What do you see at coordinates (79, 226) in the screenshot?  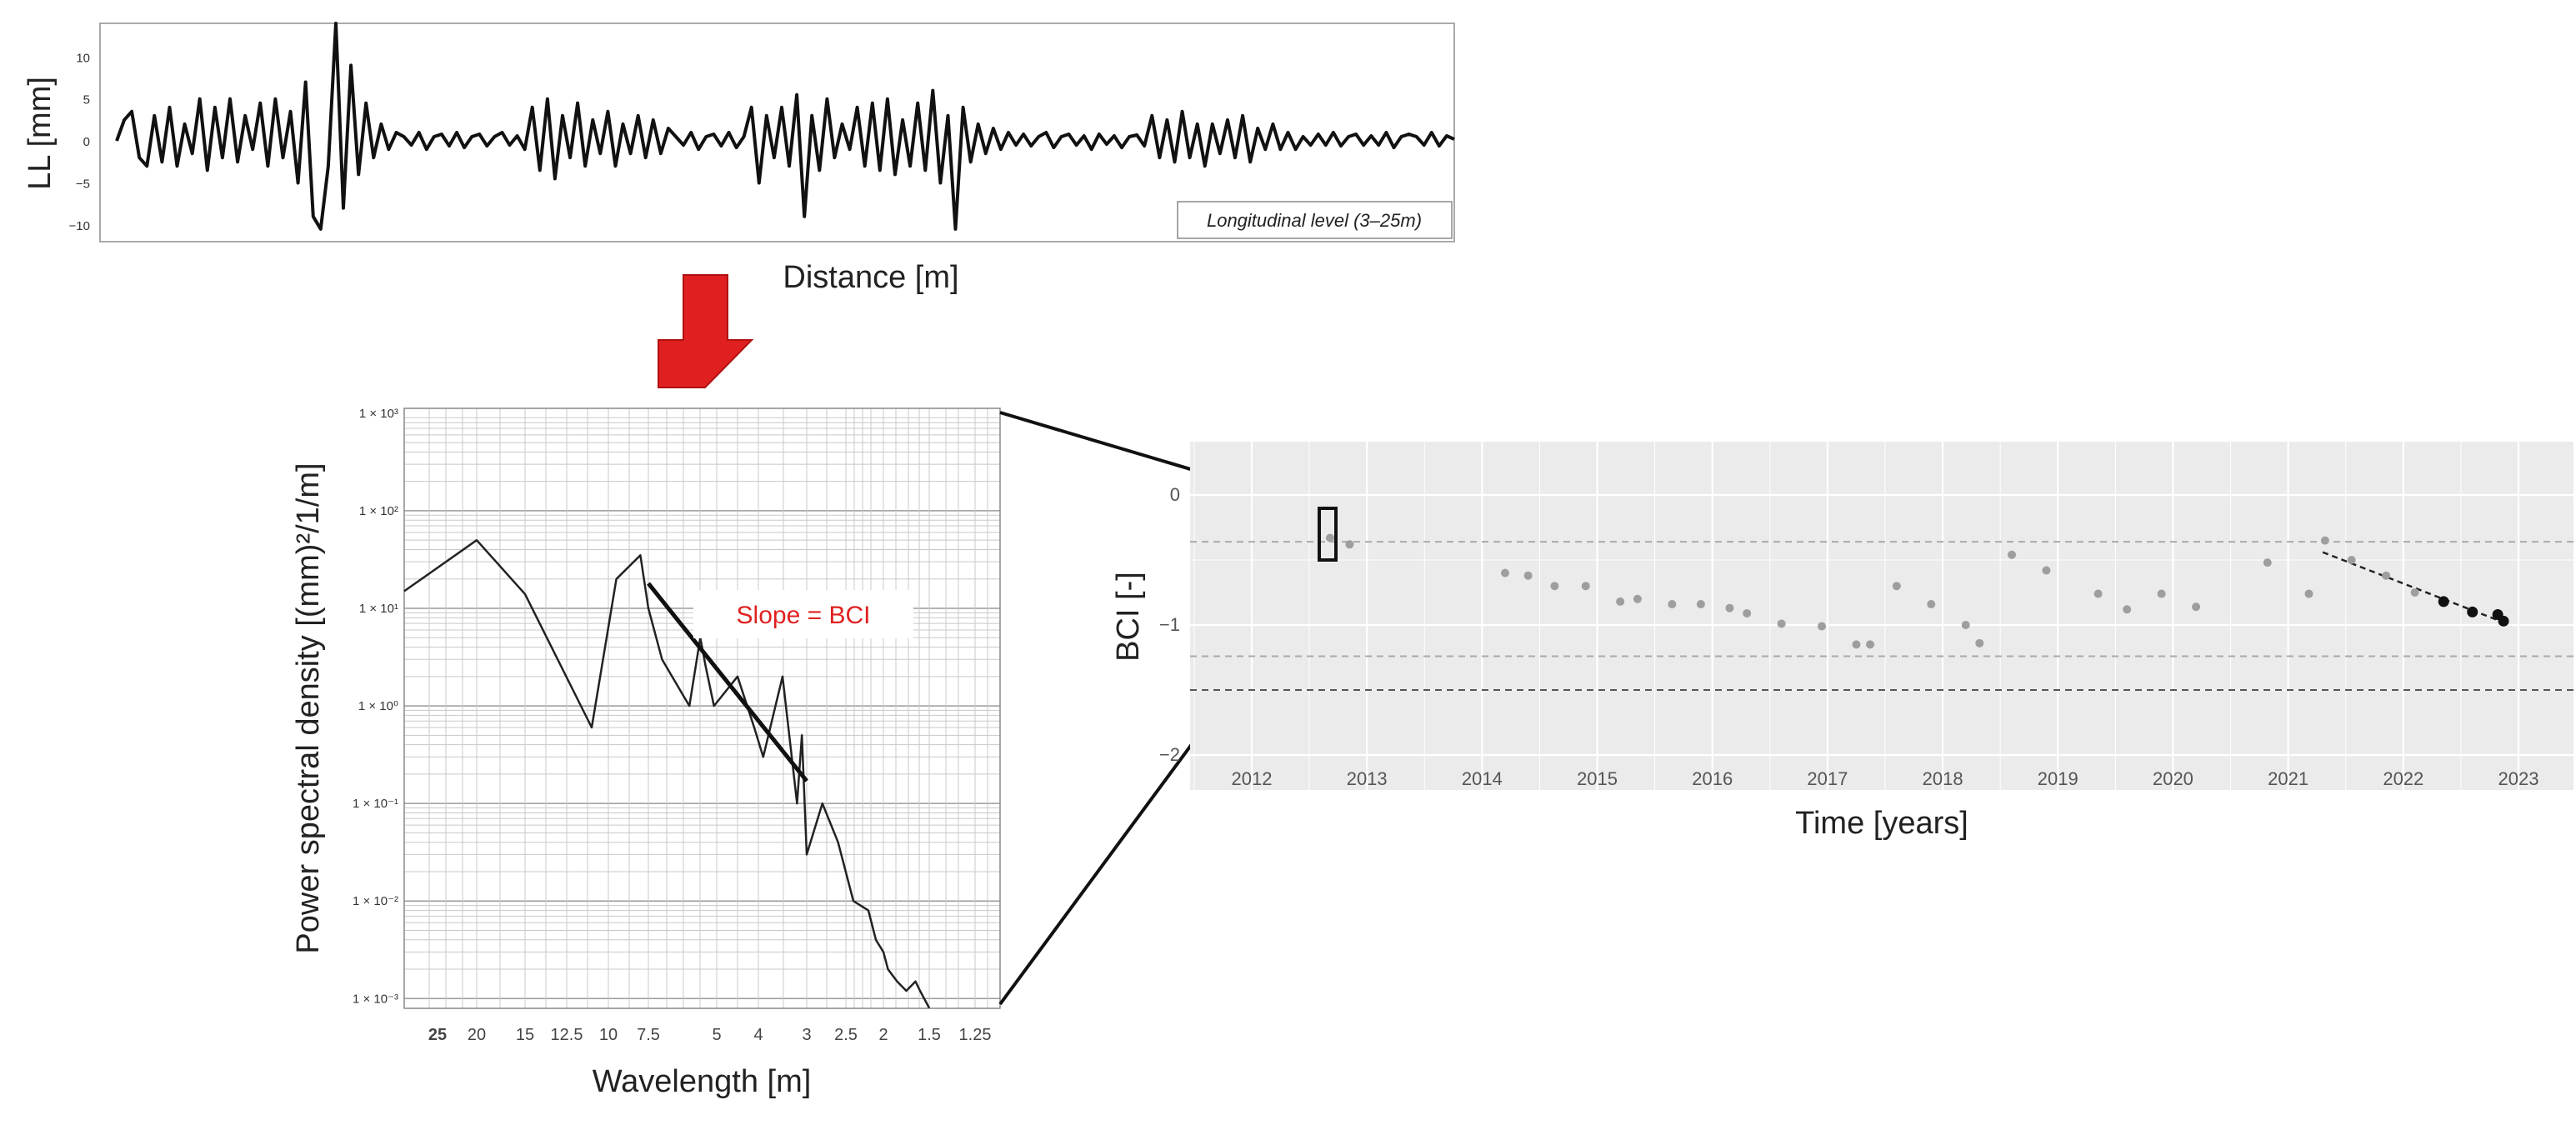 I see `ll-y-tick-label: −10` at bounding box center [79, 226].